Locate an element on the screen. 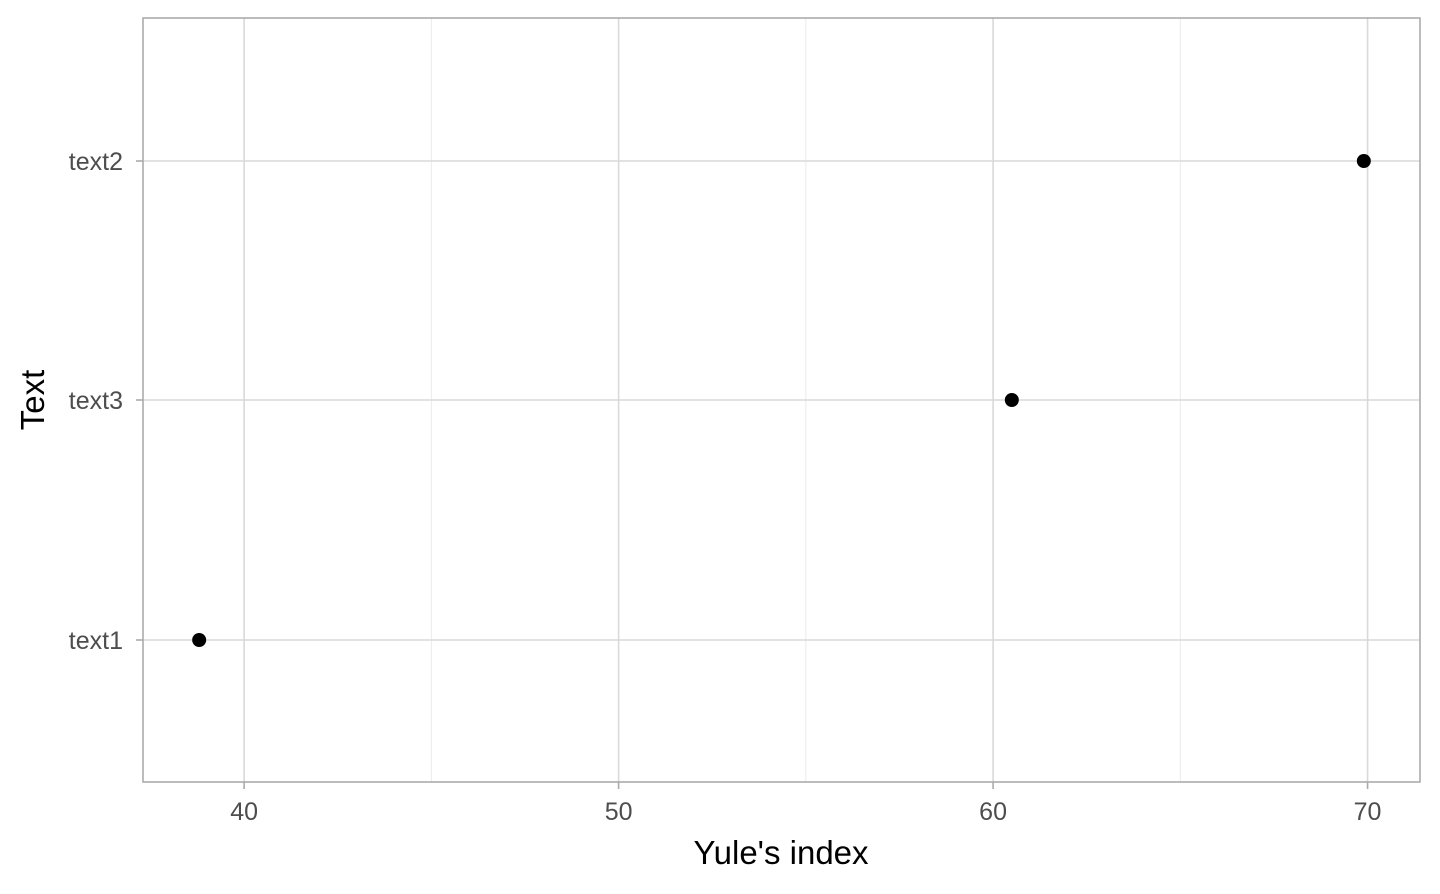 The width and height of the screenshot is (1440, 894). y-tick-label: text1 is located at coordinates (96, 641).